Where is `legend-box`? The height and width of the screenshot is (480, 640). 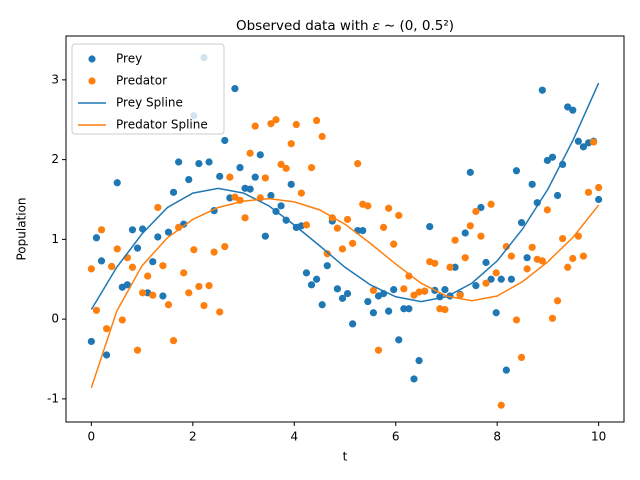 legend-box is located at coordinates (148, 89).